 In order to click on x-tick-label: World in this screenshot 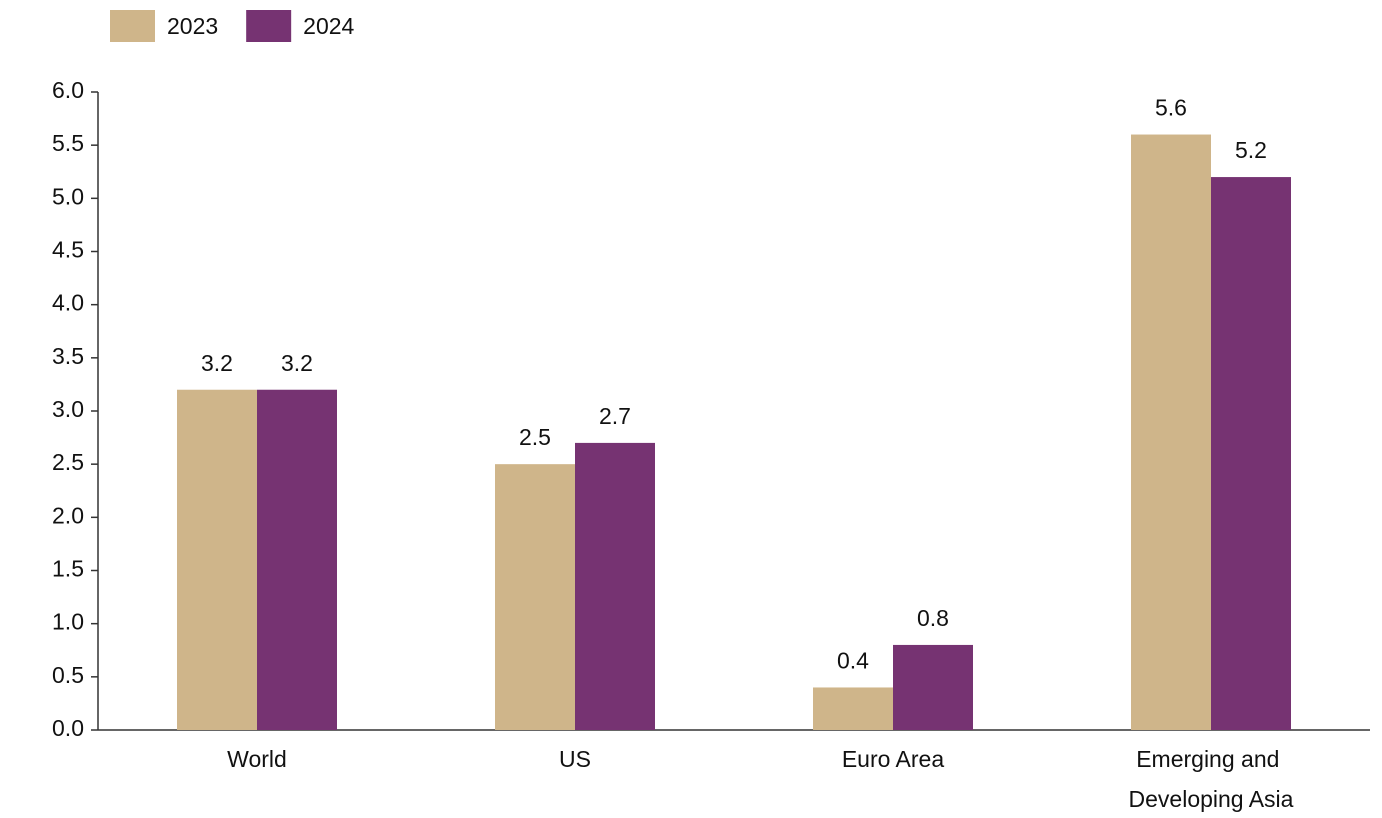, I will do `click(257, 759)`.